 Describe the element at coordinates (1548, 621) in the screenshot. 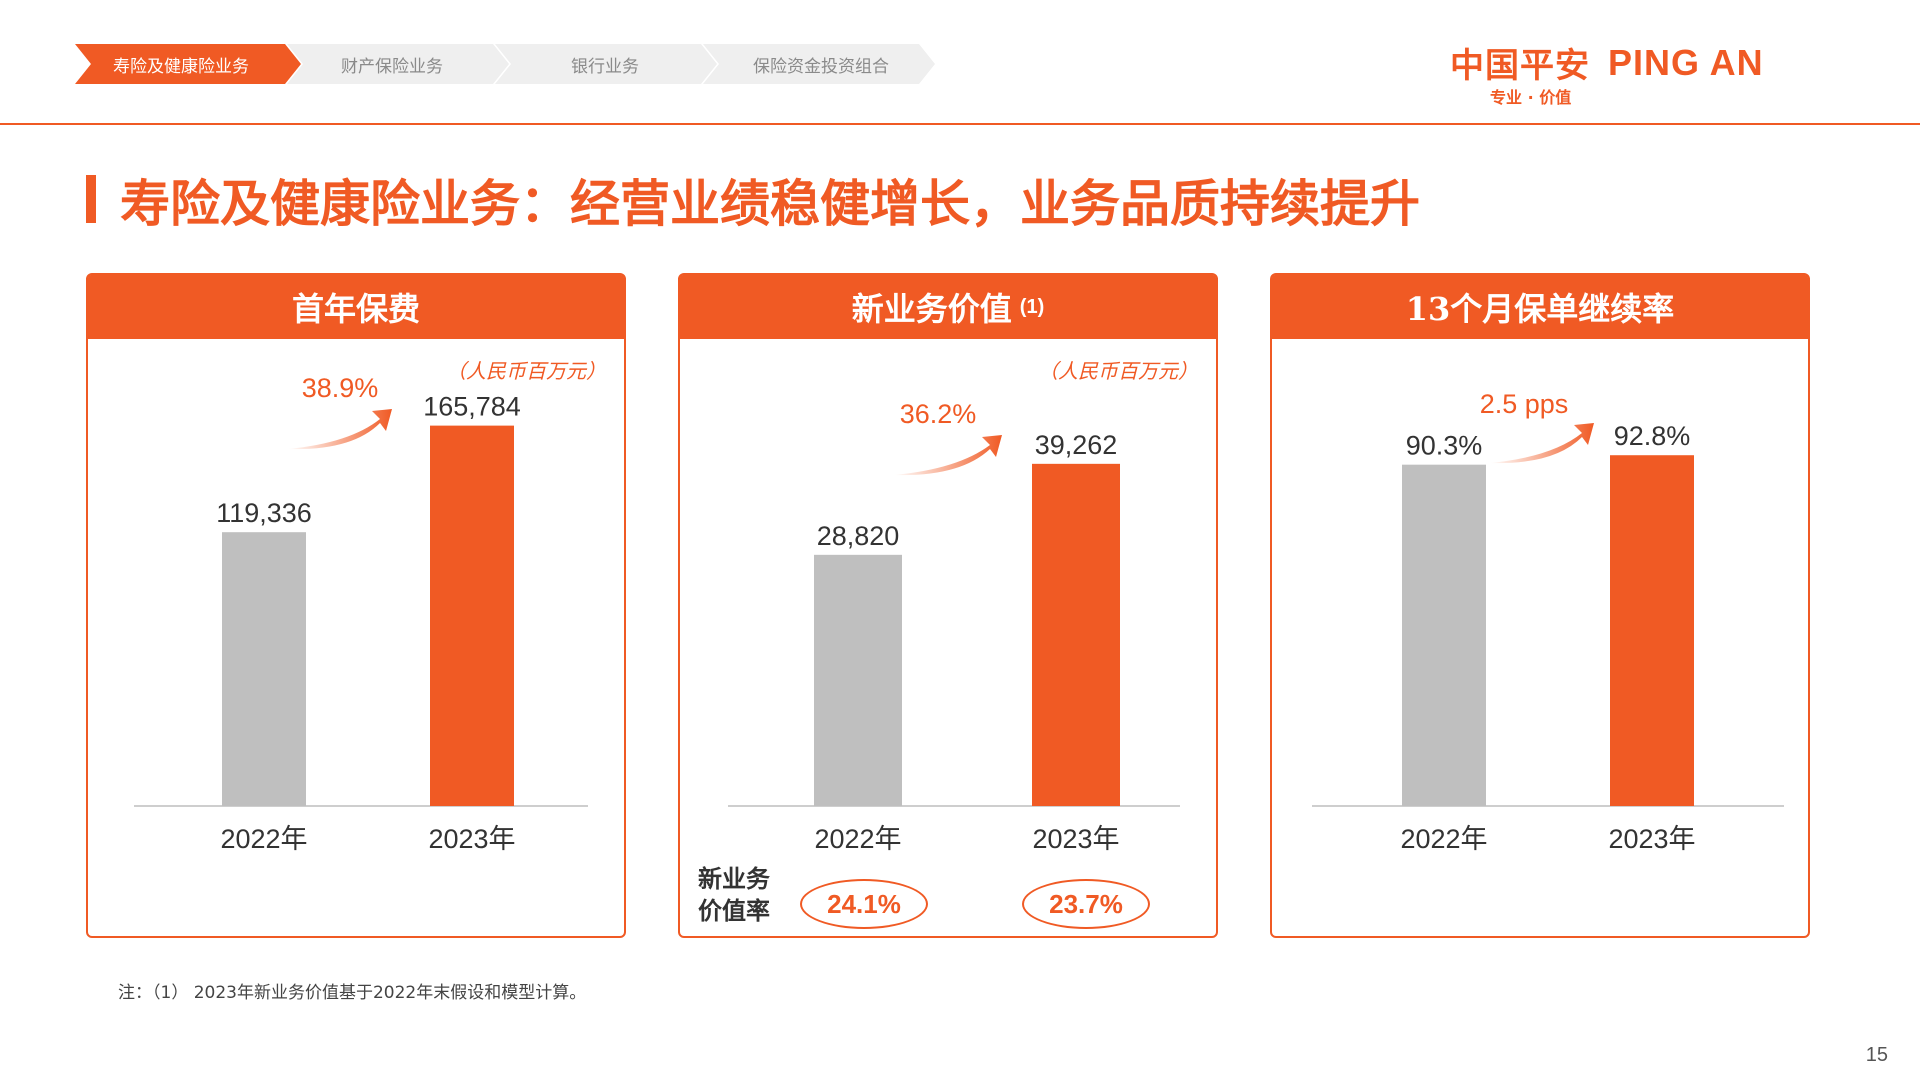

I see `chart-13-month-persistency: 90.3% 2022年 92.8% 2023年 2.5 pps` at that location.